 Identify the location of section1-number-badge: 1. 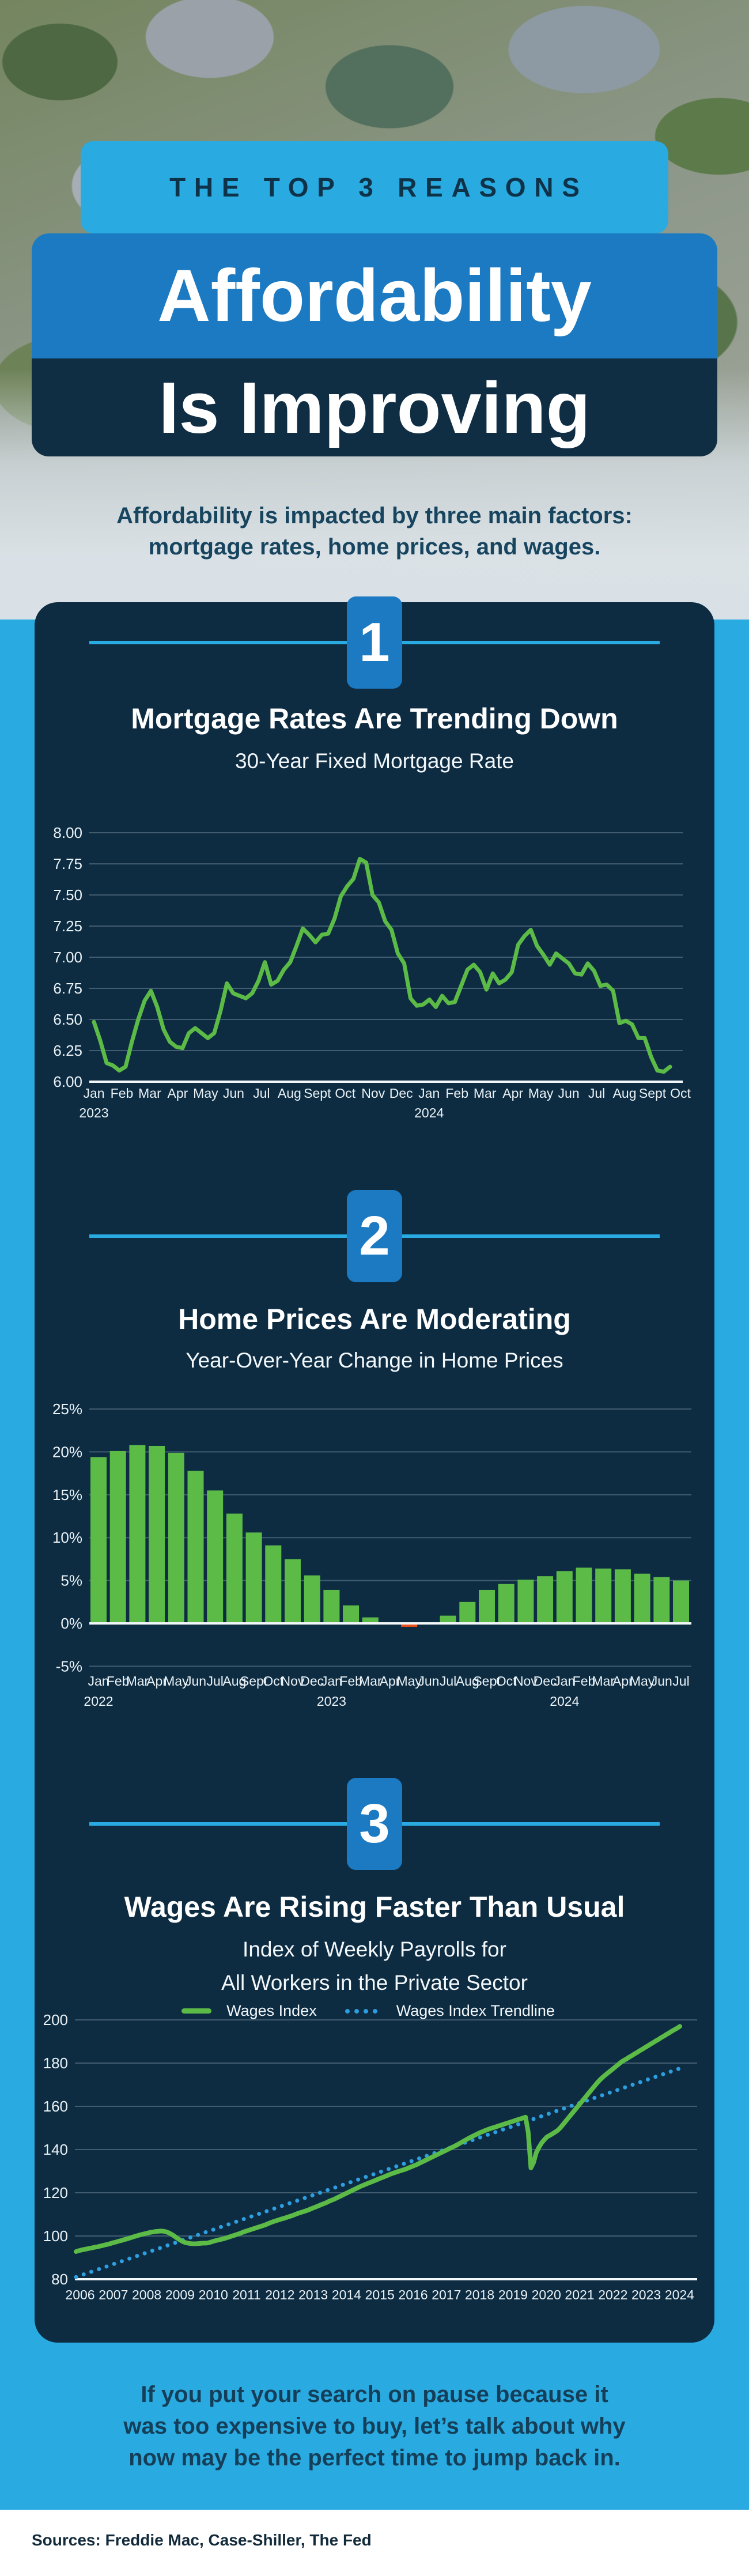
(374, 642).